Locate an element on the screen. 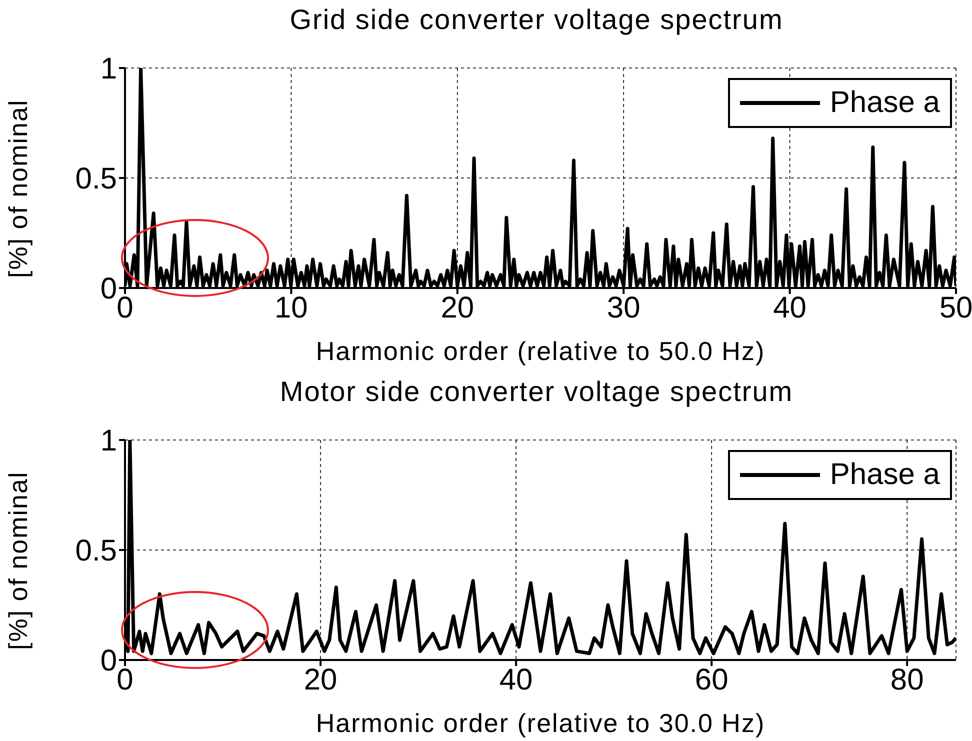 The width and height of the screenshot is (972, 741). chart-title: Grid side converter voltage spectrum is located at coordinates (536, 20).